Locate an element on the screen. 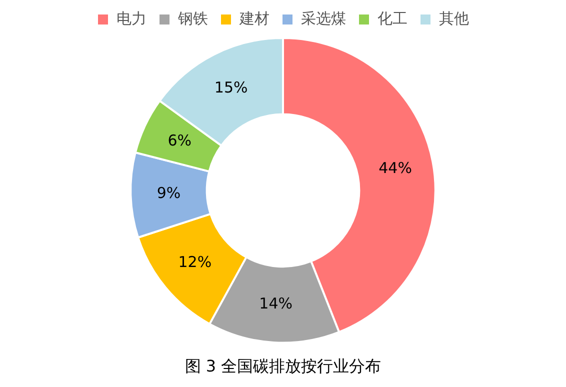 The height and width of the screenshot is (387, 566). data-label: 14% is located at coordinates (275, 303).